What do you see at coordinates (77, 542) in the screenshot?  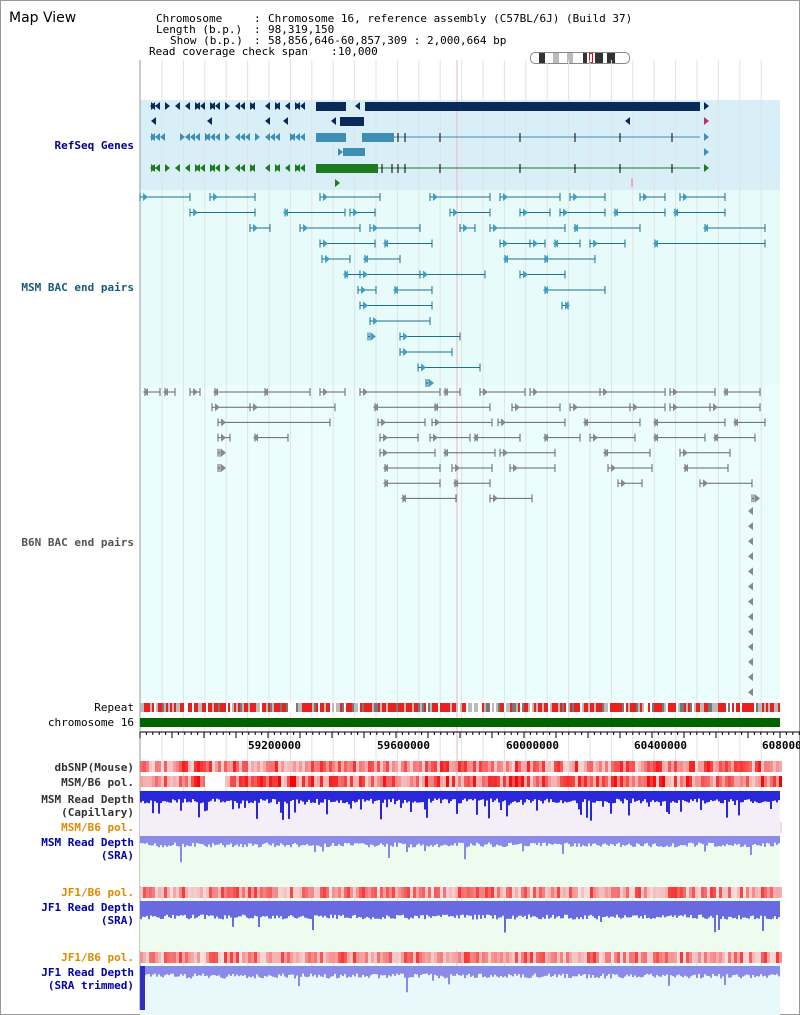 I see `track-label-b6n-bac: B6N BAC end pairs` at bounding box center [77, 542].